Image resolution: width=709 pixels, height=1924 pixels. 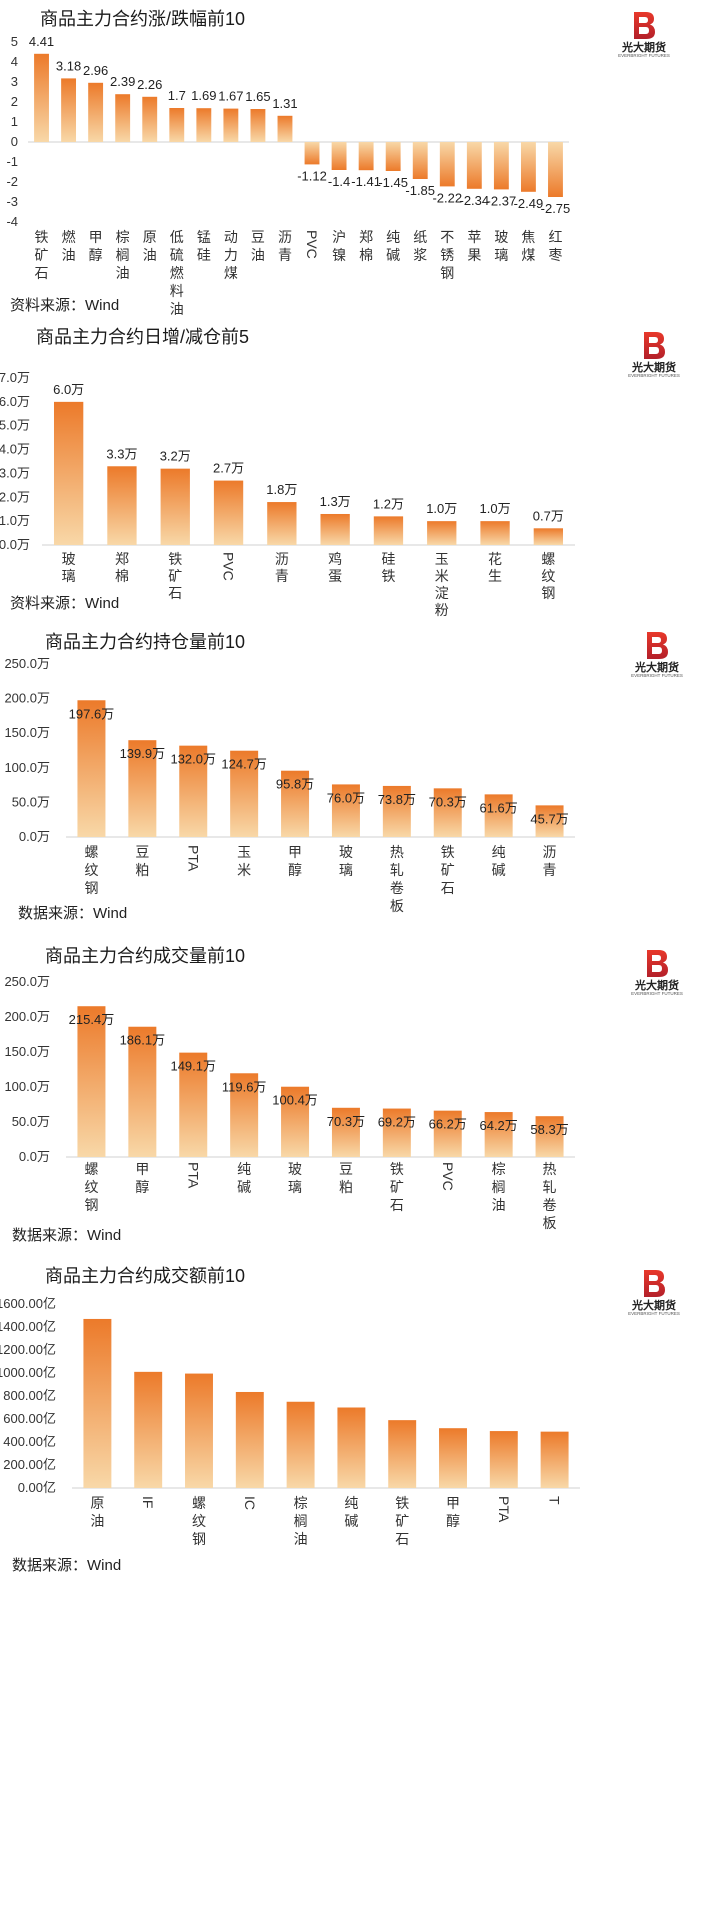 I want to click on category-label: T, so click(x=555, y=1500).